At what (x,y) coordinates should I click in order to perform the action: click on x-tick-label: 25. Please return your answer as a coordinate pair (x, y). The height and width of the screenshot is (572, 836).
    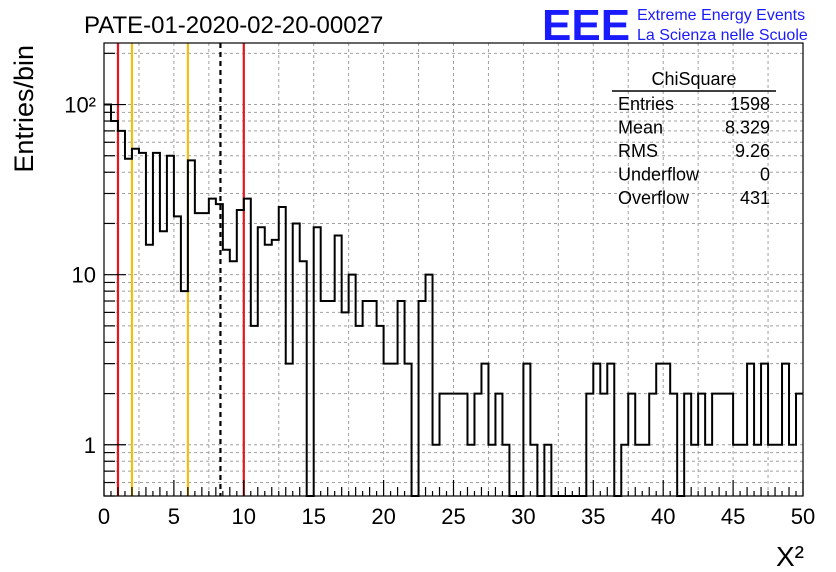
    Looking at the image, I should click on (453, 516).